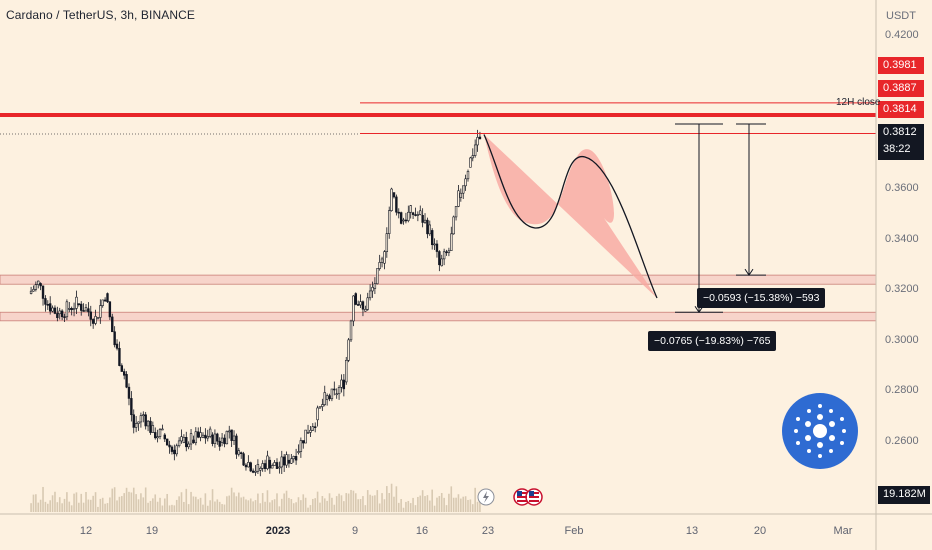 The image size is (932, 550). I want to click on measure-label-short: −0.0593 (−15.38%) −593, so click(761, 298).